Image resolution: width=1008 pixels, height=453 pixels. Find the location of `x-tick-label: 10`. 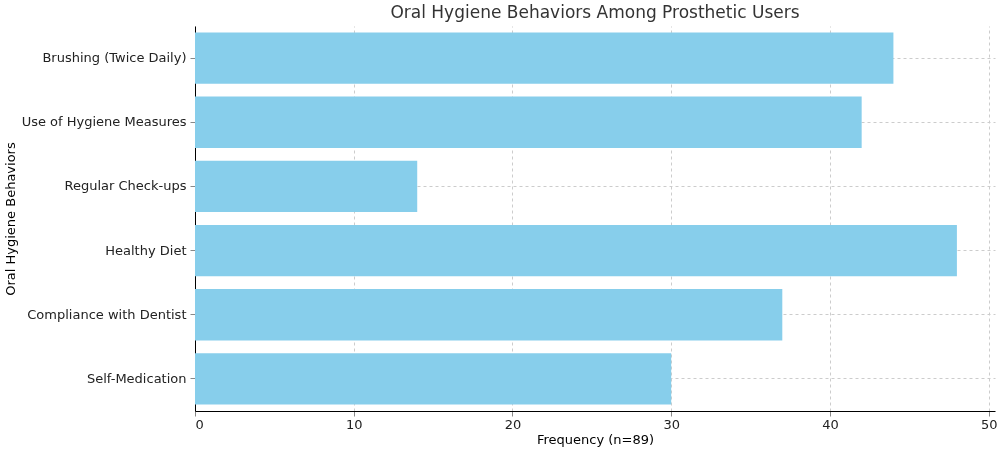

x-tick-label: 10 is located at coordinates (354, 424).